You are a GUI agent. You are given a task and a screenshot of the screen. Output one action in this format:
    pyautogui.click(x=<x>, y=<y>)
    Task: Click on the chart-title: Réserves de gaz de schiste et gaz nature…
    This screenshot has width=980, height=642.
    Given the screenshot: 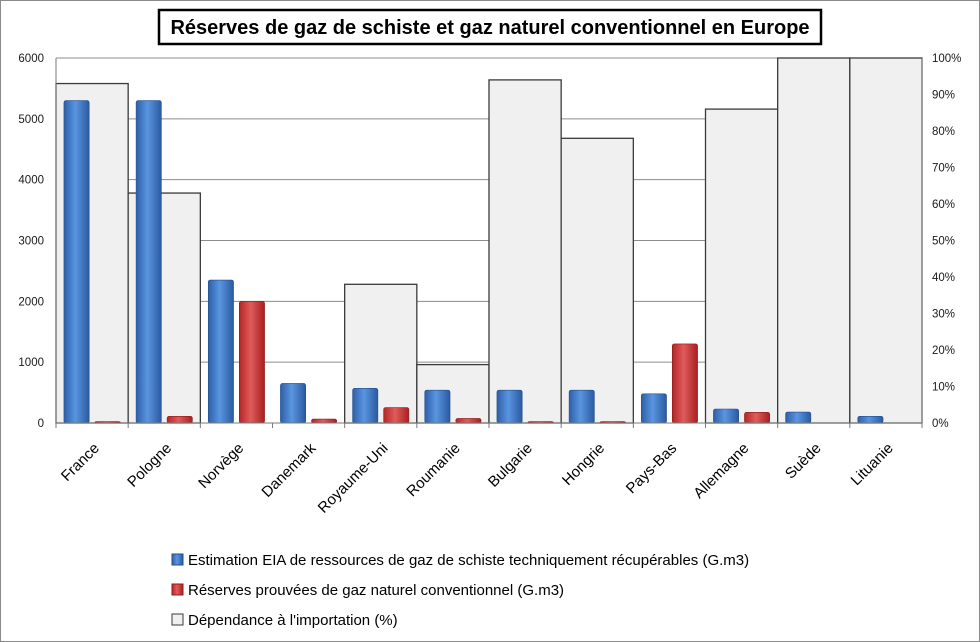 What is the action you would take?
    pyautogui.click(x=489, y=28)
    